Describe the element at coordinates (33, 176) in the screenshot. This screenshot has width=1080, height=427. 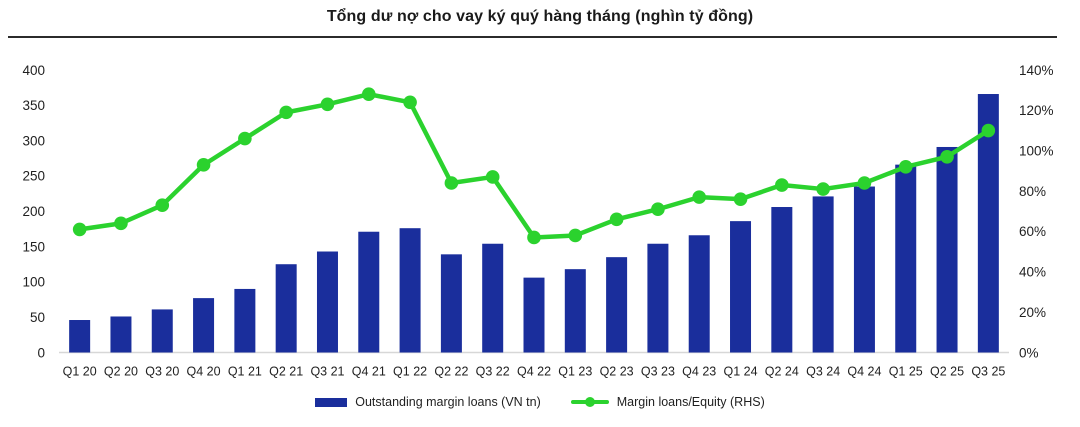
I see `y-axis-left-tick-label: 250` at that location.